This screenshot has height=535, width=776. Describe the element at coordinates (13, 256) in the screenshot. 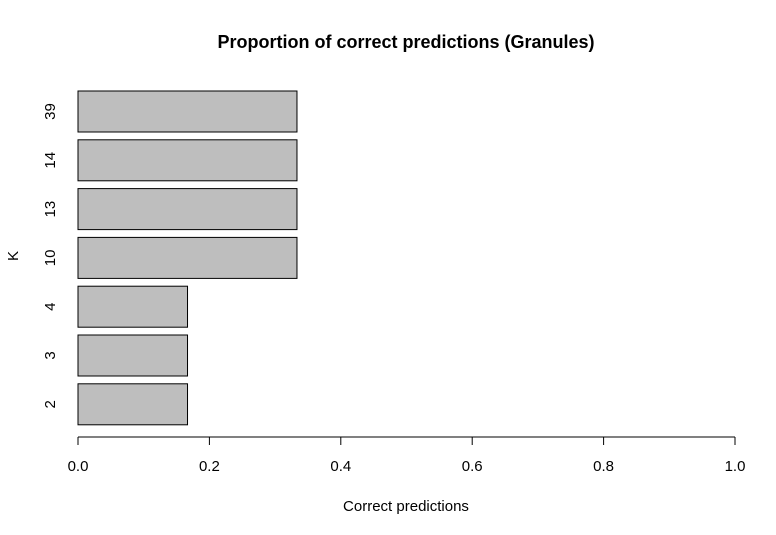

I see `y-axis-label: K` at that location.